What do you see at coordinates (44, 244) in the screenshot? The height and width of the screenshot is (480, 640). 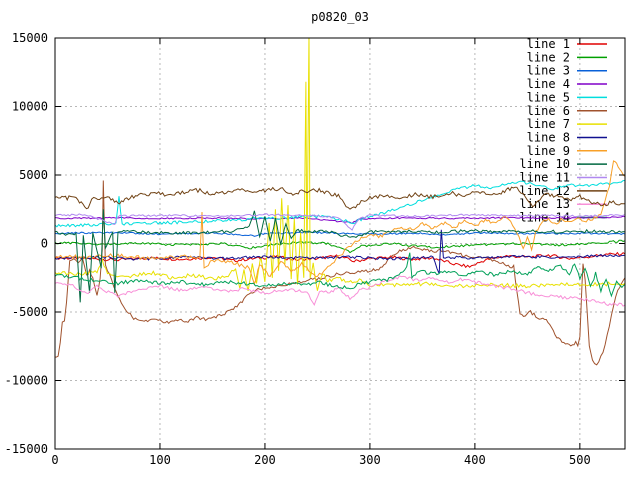 I see `y-tick-label: 0` at bounding box center [44, 244].